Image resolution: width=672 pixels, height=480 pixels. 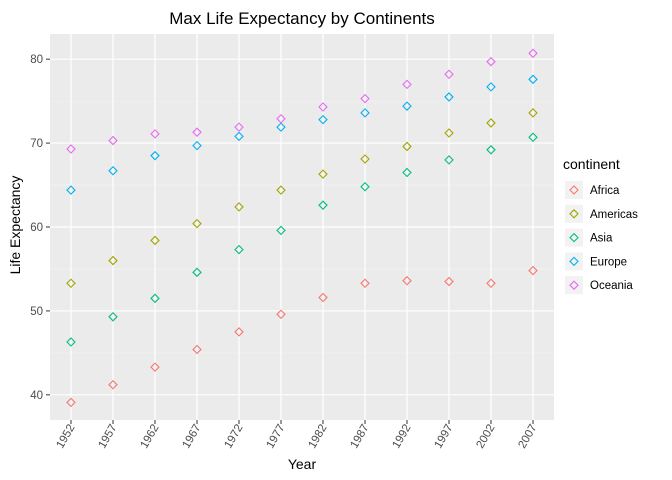 I want to click on legend-item-europe: Europe, so click(x=596, y=261).